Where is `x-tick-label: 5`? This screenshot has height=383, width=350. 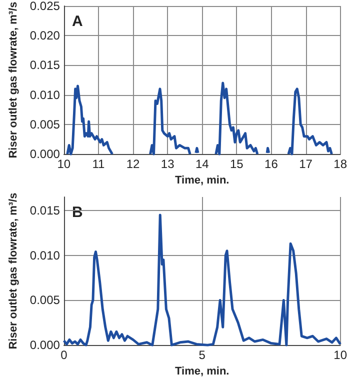
x-tick-label: 5 is located at coordinates (202, 355).